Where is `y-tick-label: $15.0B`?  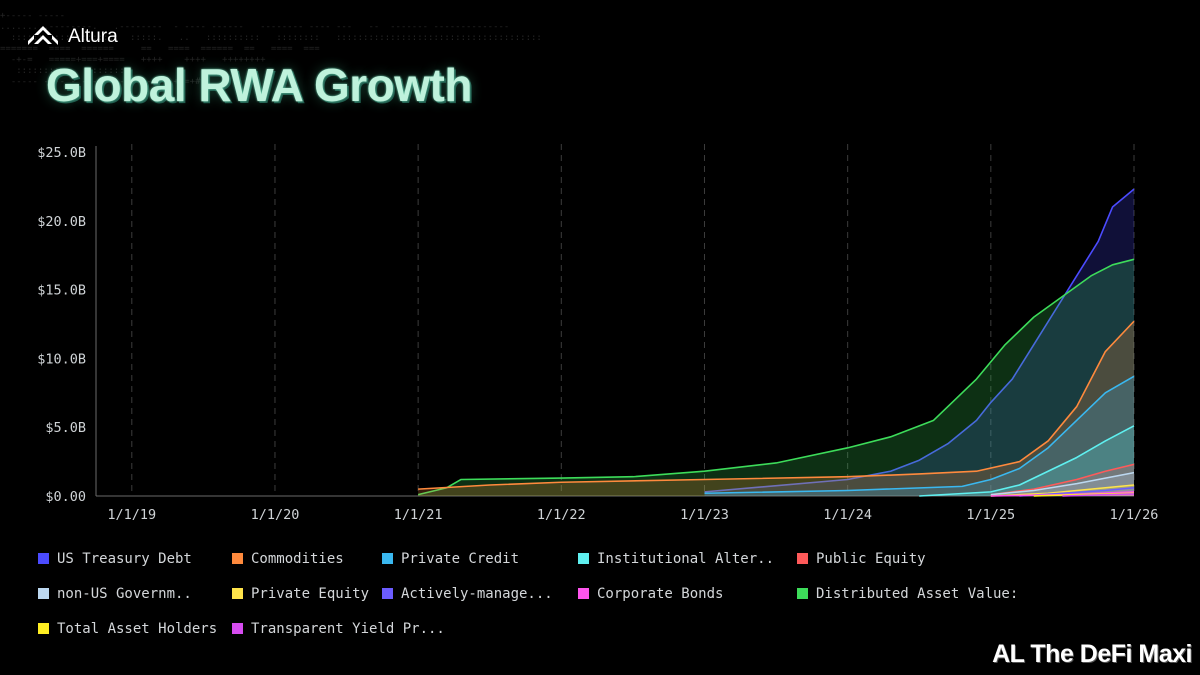 y-tick-label: $15.0B is located at coordinates (61, 291).